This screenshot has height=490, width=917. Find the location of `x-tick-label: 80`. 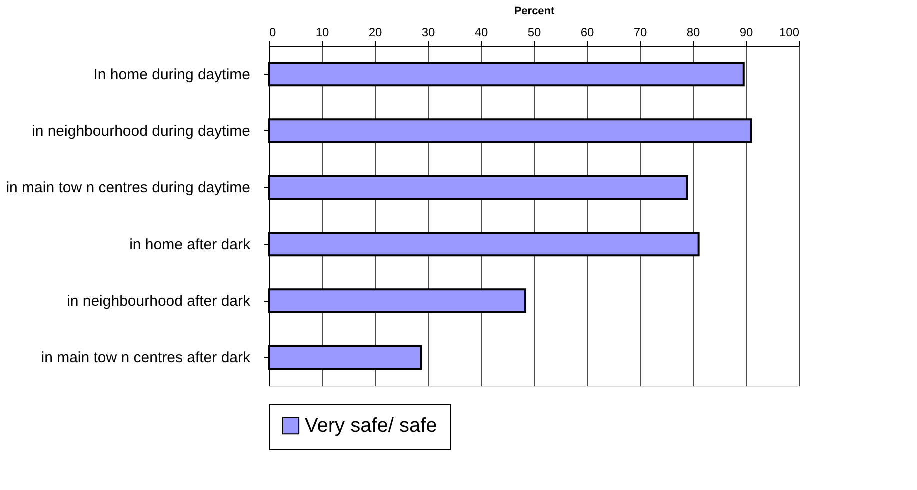

x-tick-label: 80 is located at coordinates (693, 33).